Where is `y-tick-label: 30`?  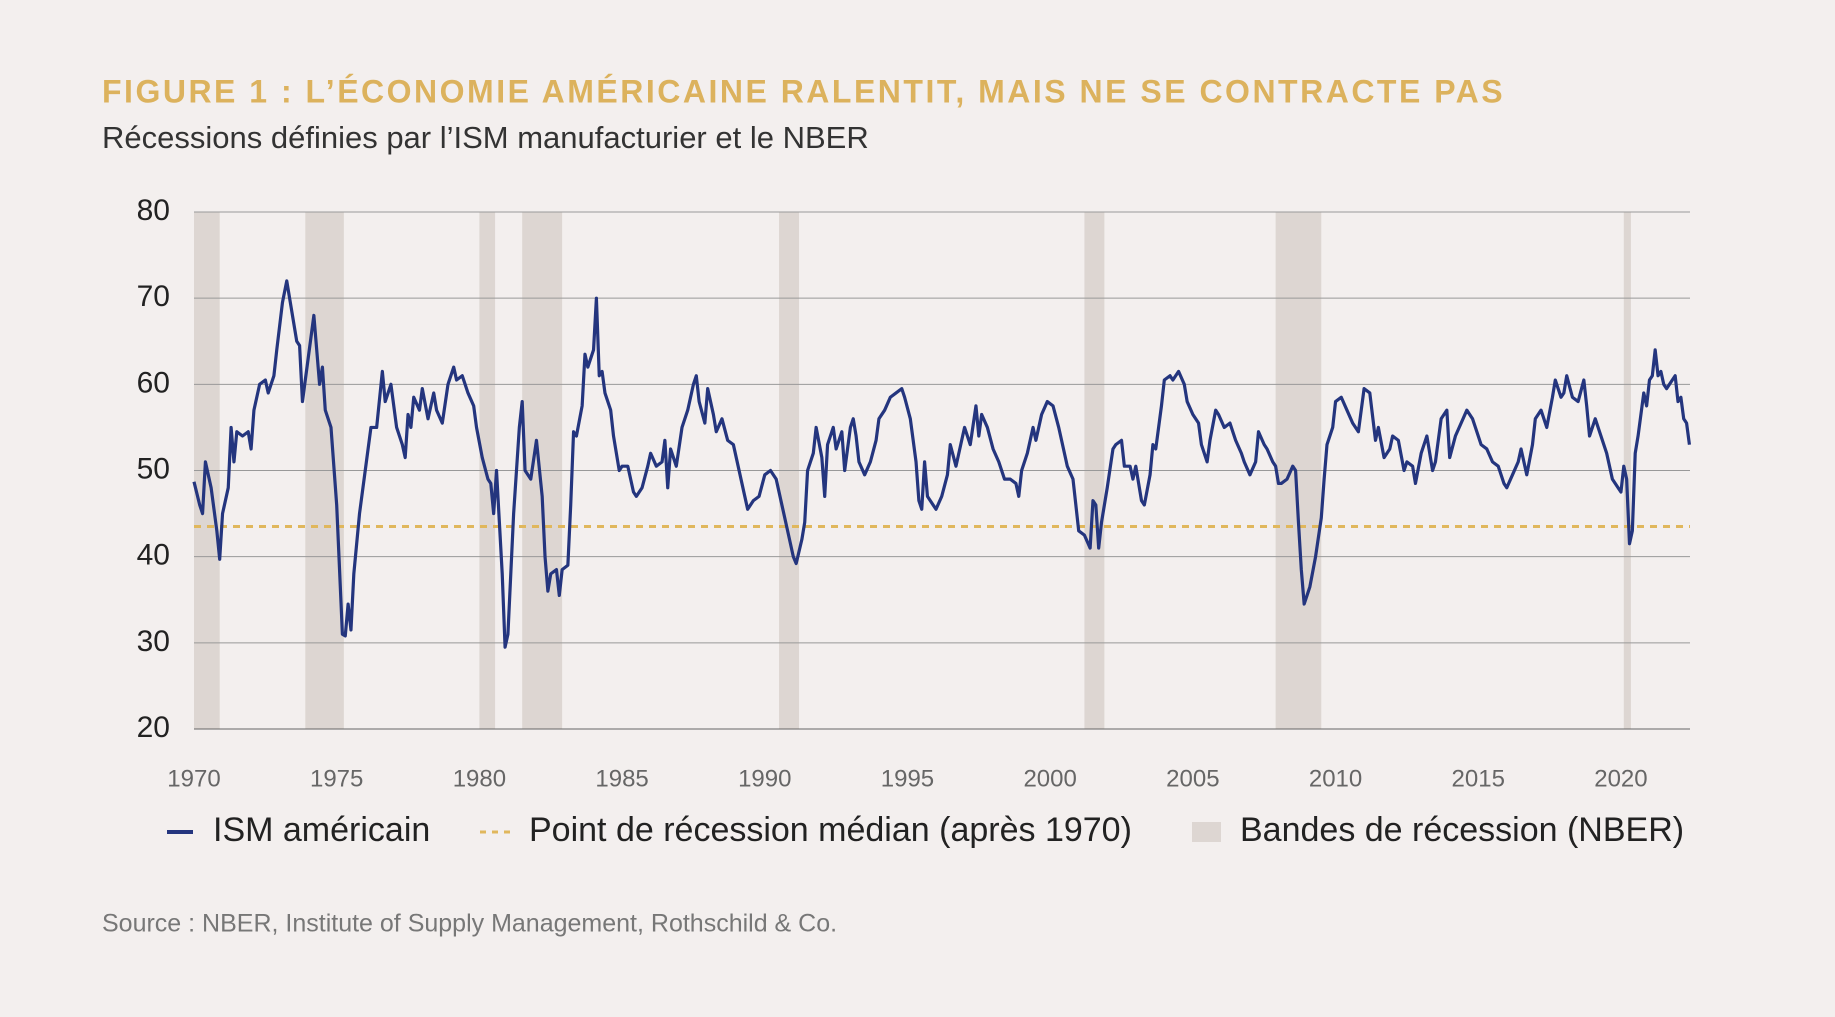
y-tick-label: 30 is located at coordinates (153, 641).